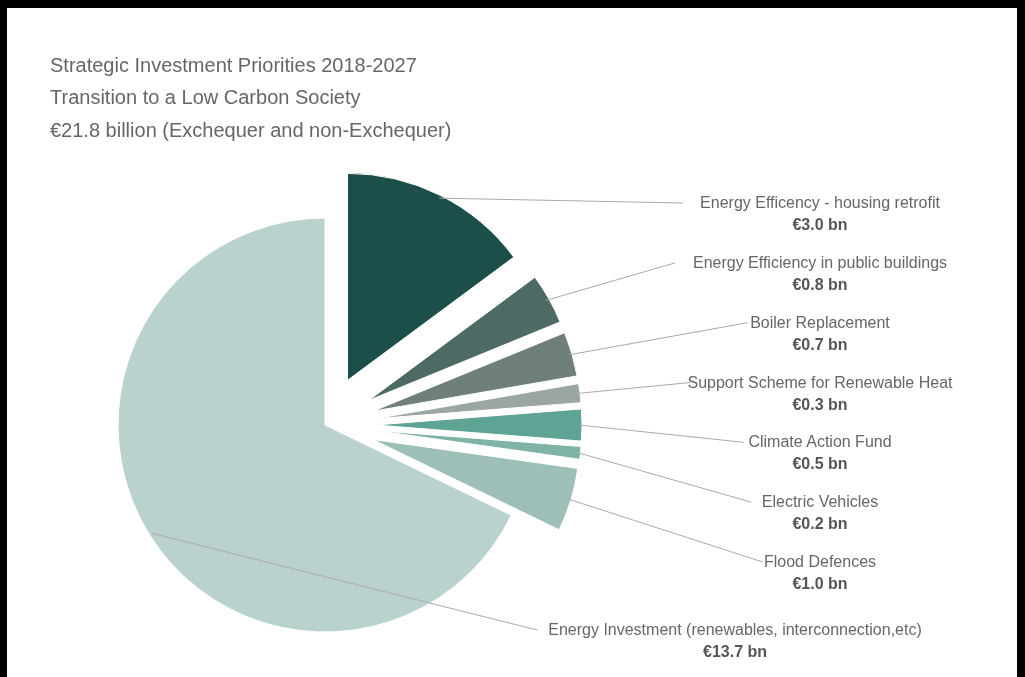 Image resolution: width=1025 pixels, height=677 pixels. What do you see at coordinates (233, 65) in the screenshot?
I see `chart-title: Strategic Investment Priorities 2018-2027` at bounding box center [233, 65].